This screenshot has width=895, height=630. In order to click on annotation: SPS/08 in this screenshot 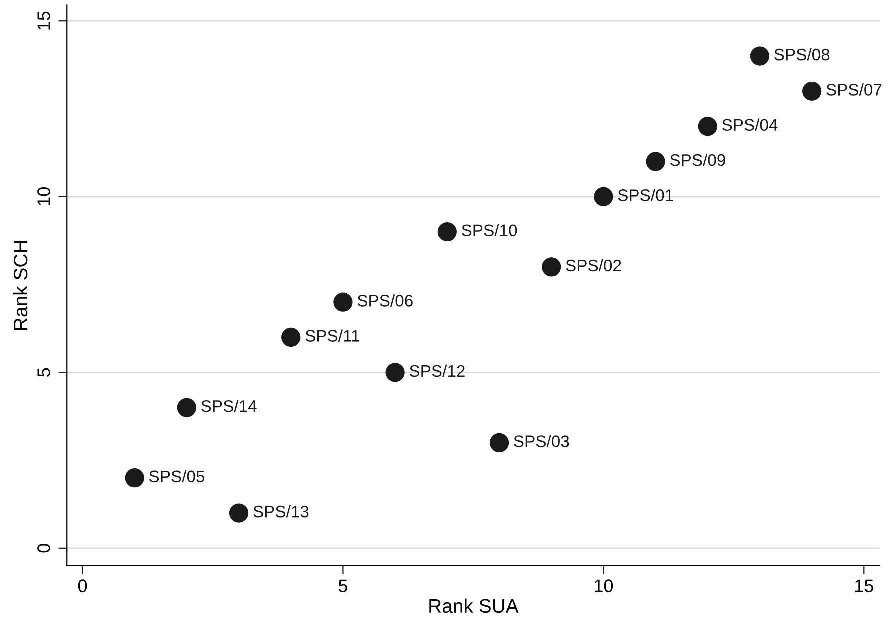, I will do `click(802, 54)`.